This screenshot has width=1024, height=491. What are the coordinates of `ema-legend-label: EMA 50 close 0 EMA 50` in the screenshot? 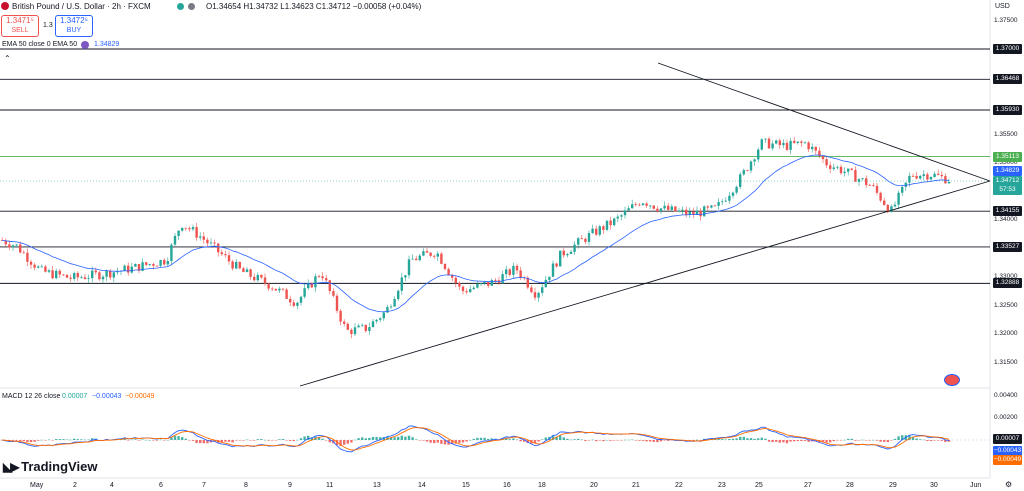 It's located at (40, 44).